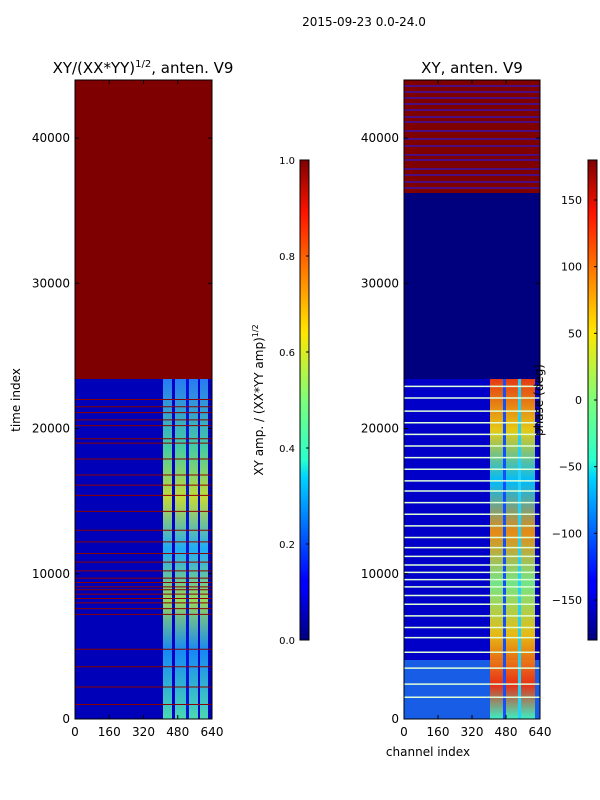 The height and width of the screenshot is (800, 600). Describe the element at coordinates (364, 22) in the screenshot. I see `figure-suptitle: 2015-09-23 0.0-24.0` at that location.